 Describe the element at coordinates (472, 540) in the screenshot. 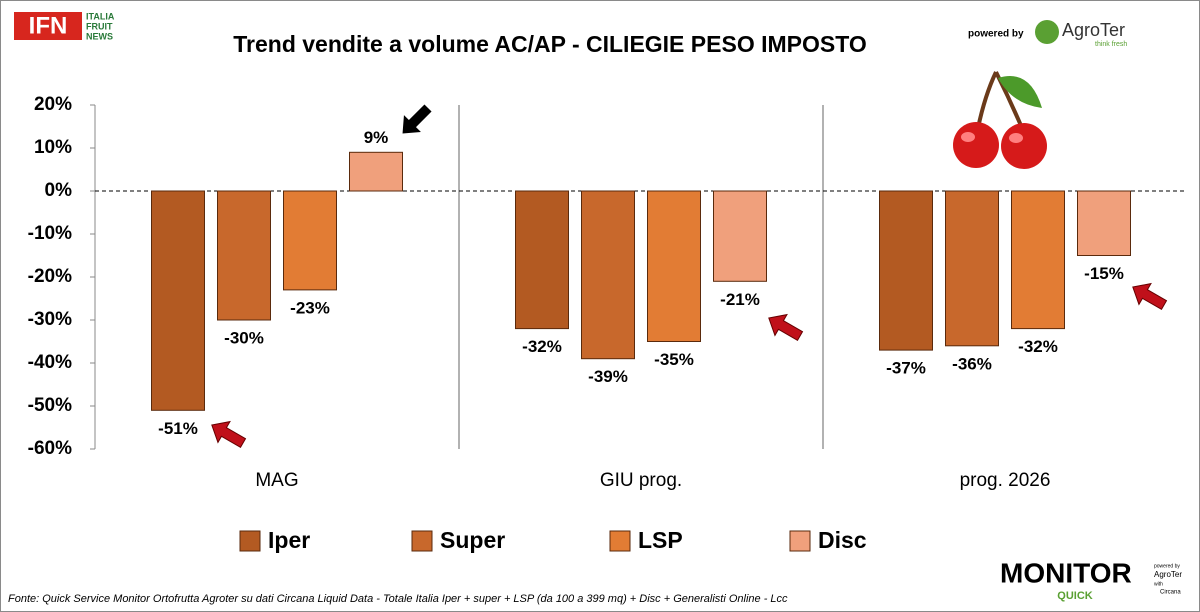

I see `legend-label: Super` at that location.